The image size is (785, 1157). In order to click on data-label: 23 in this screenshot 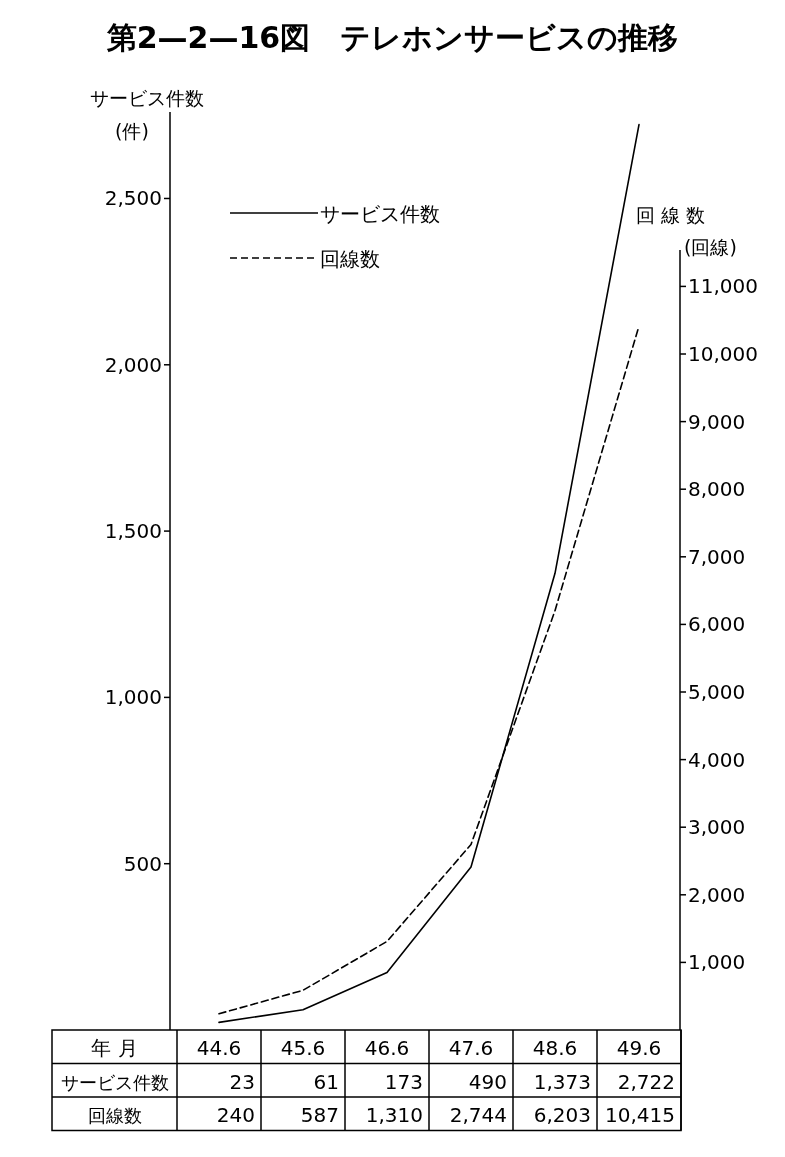, I will do `click(242, 1081)`.